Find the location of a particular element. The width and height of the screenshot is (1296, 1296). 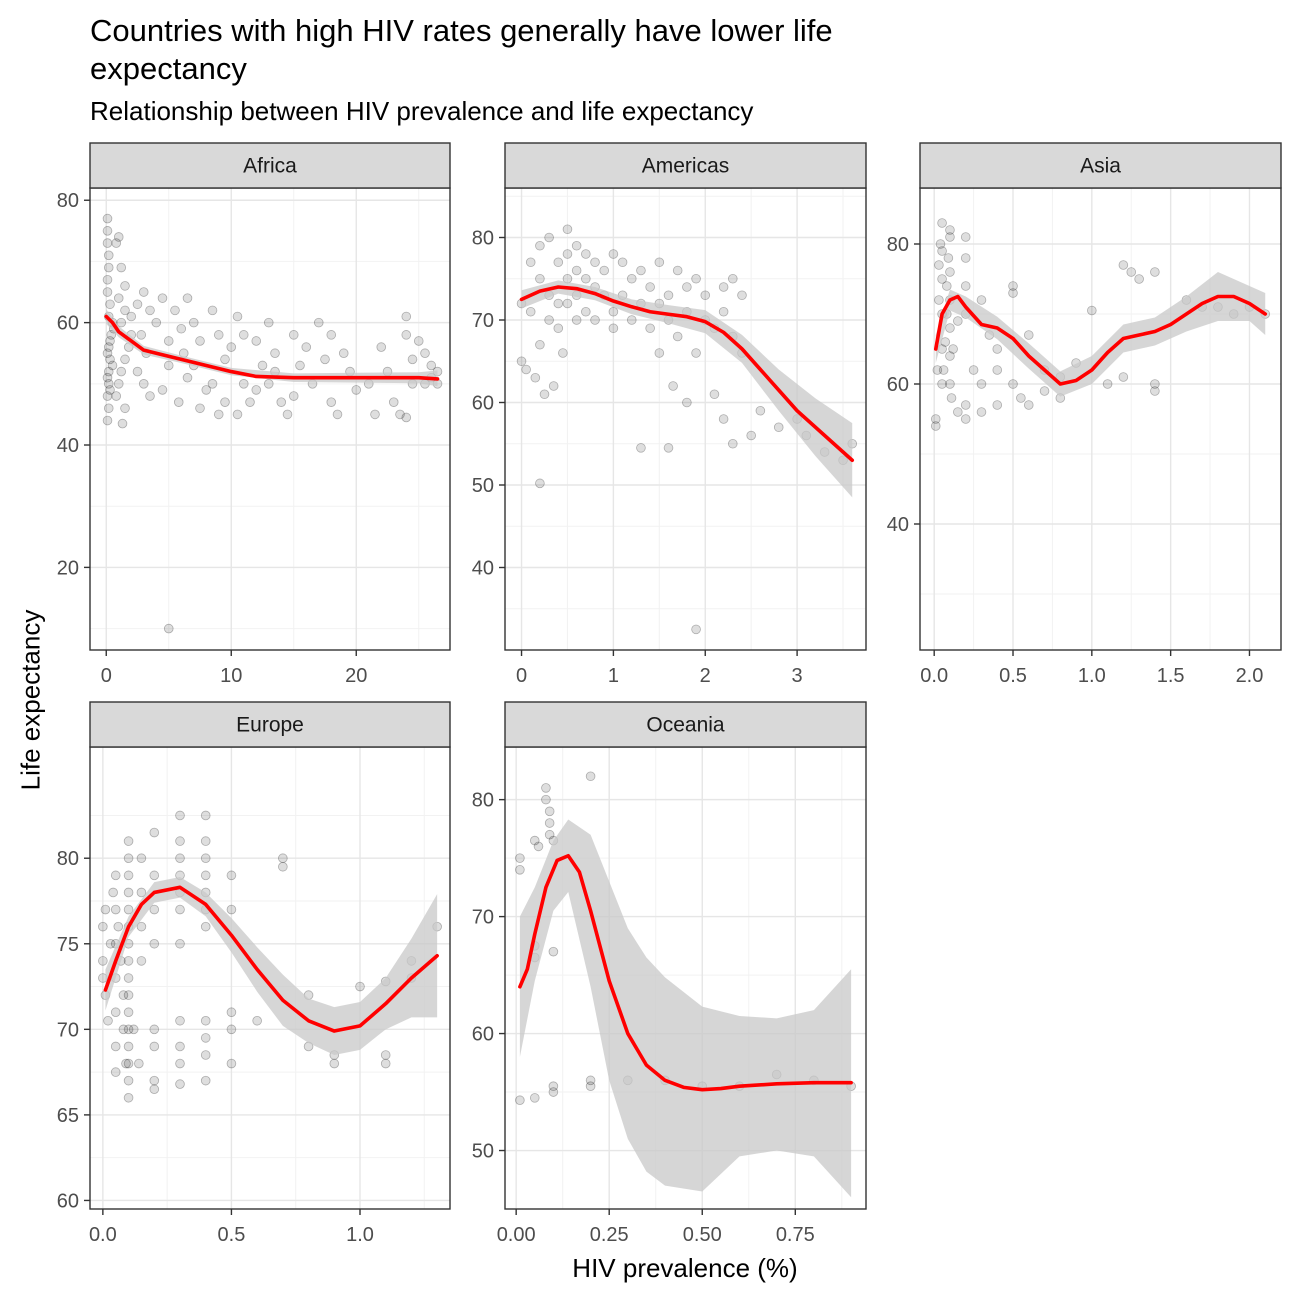

y-tick-label: 50 is located at coordinates (483, 486).